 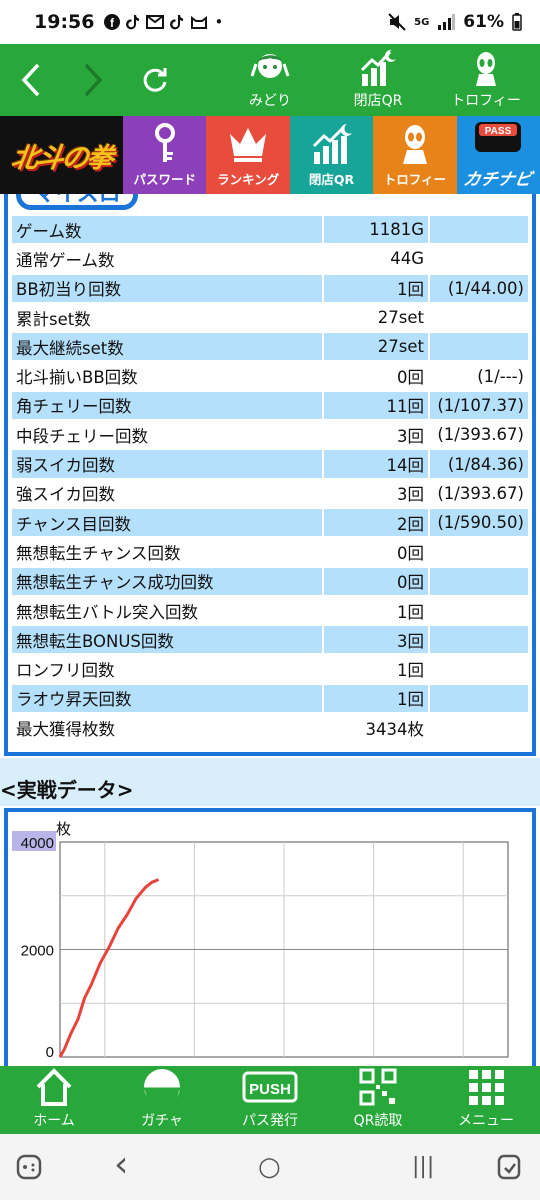 I want to click on system-nav-bar: ‹ ○ |||, so click(x=270, y=1167).